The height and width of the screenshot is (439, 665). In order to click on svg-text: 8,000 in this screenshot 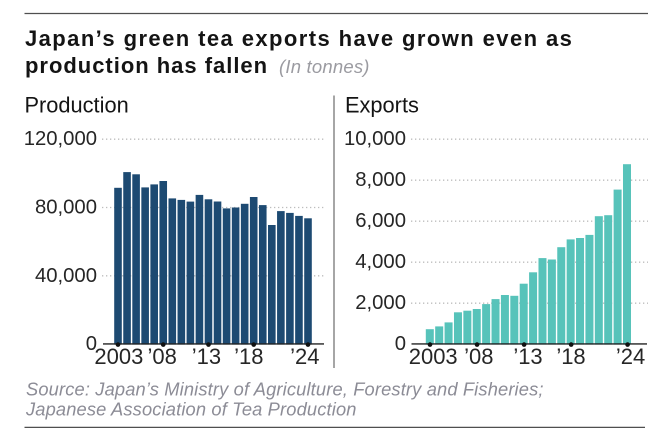, I will do `click(380, 180)`.